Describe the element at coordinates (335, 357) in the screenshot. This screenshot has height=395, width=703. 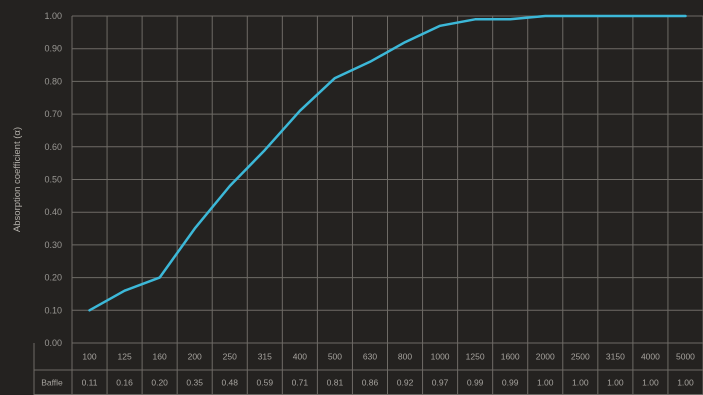
I see `x-tick-label: 500` at that location.